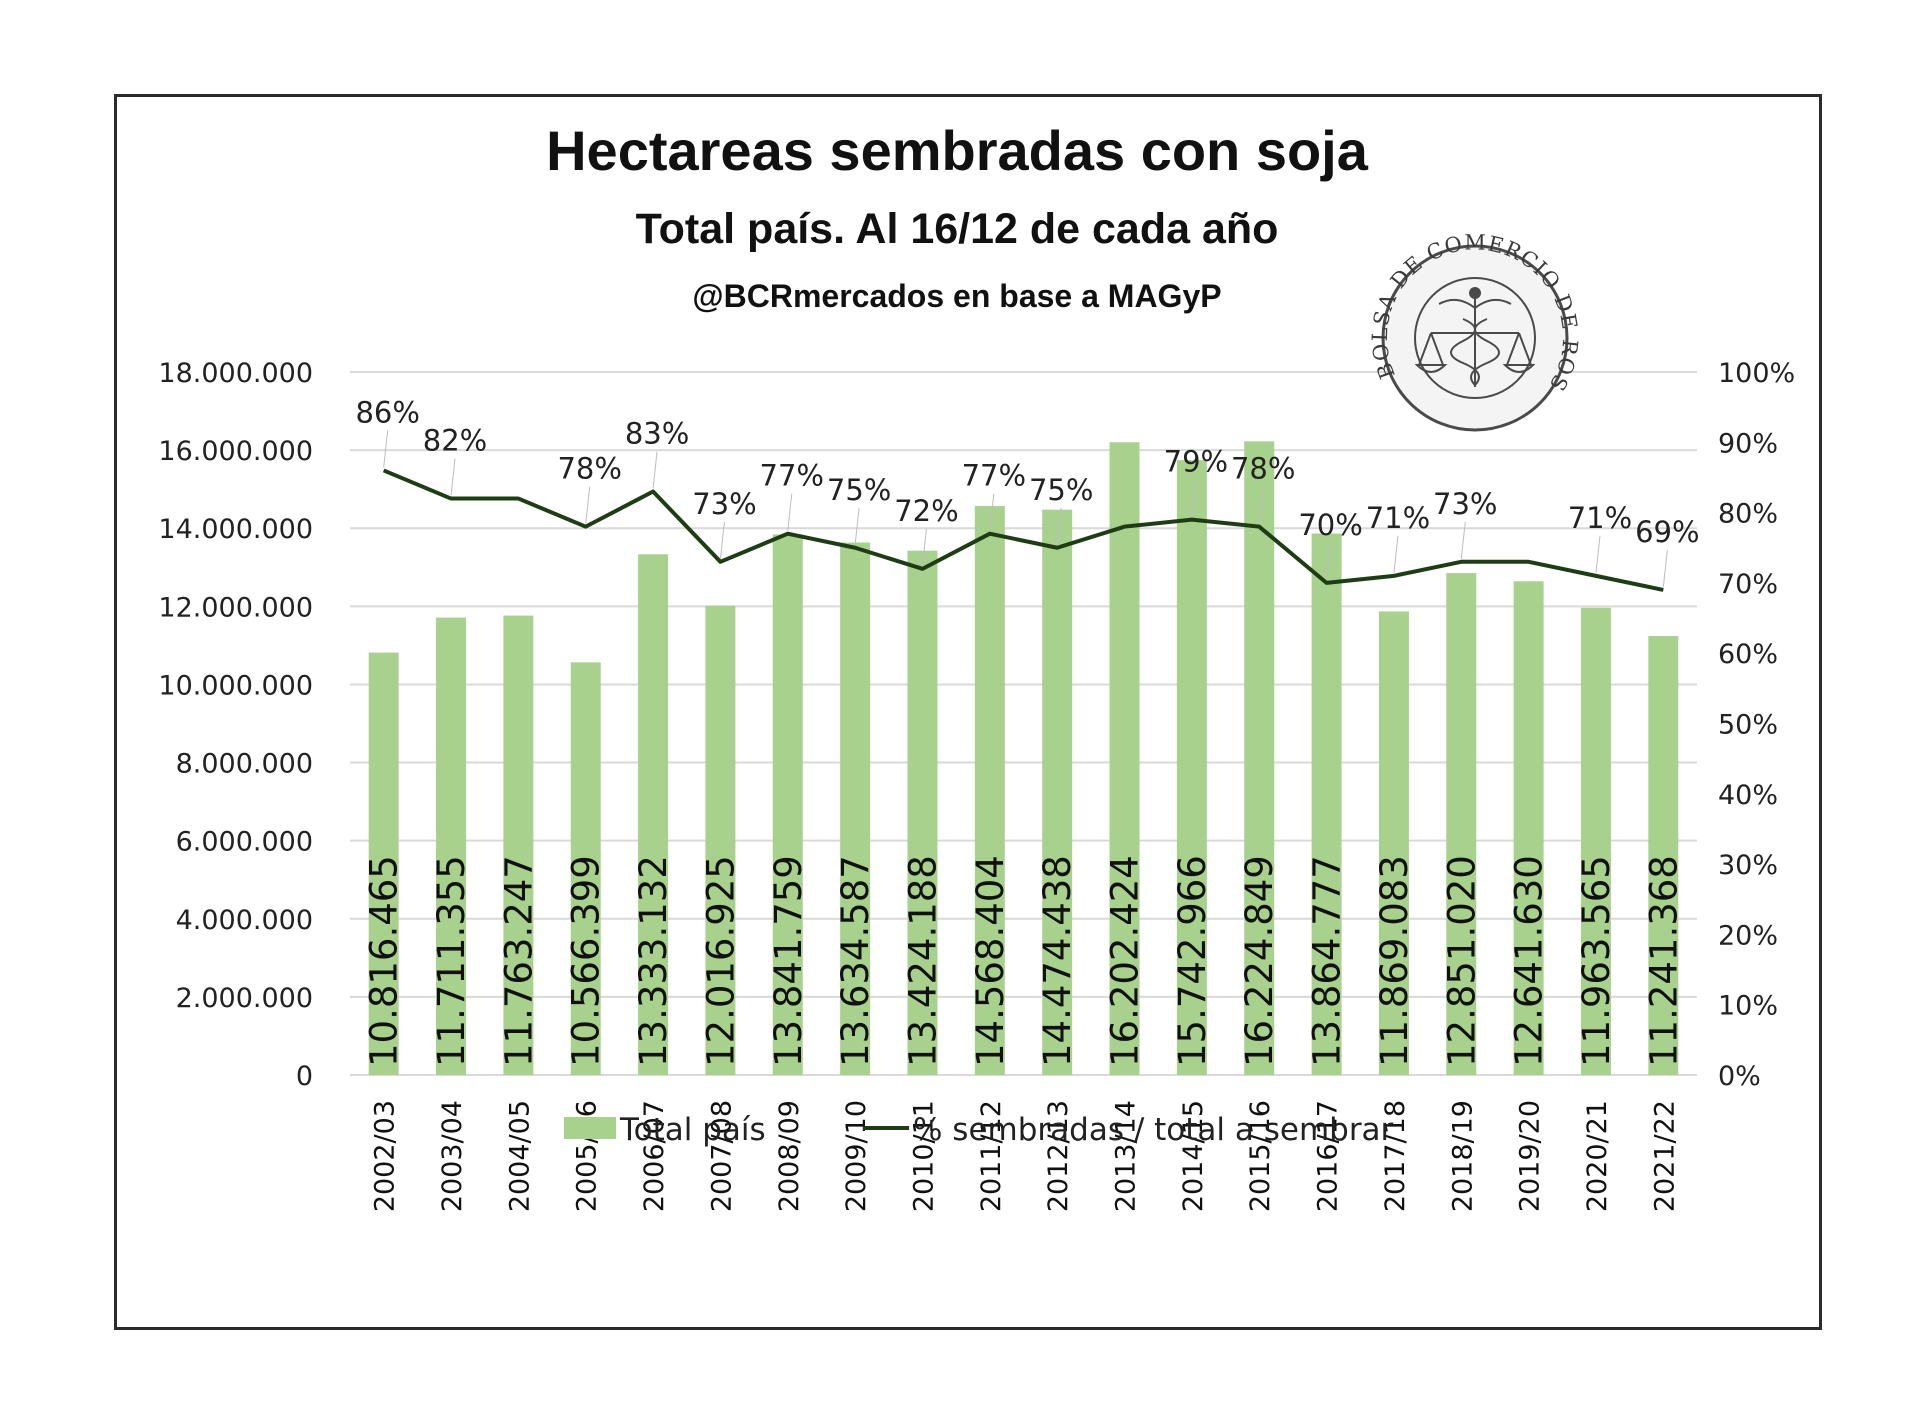  I want to click on bar-value-label: 13.634.587, so click(855, 961).